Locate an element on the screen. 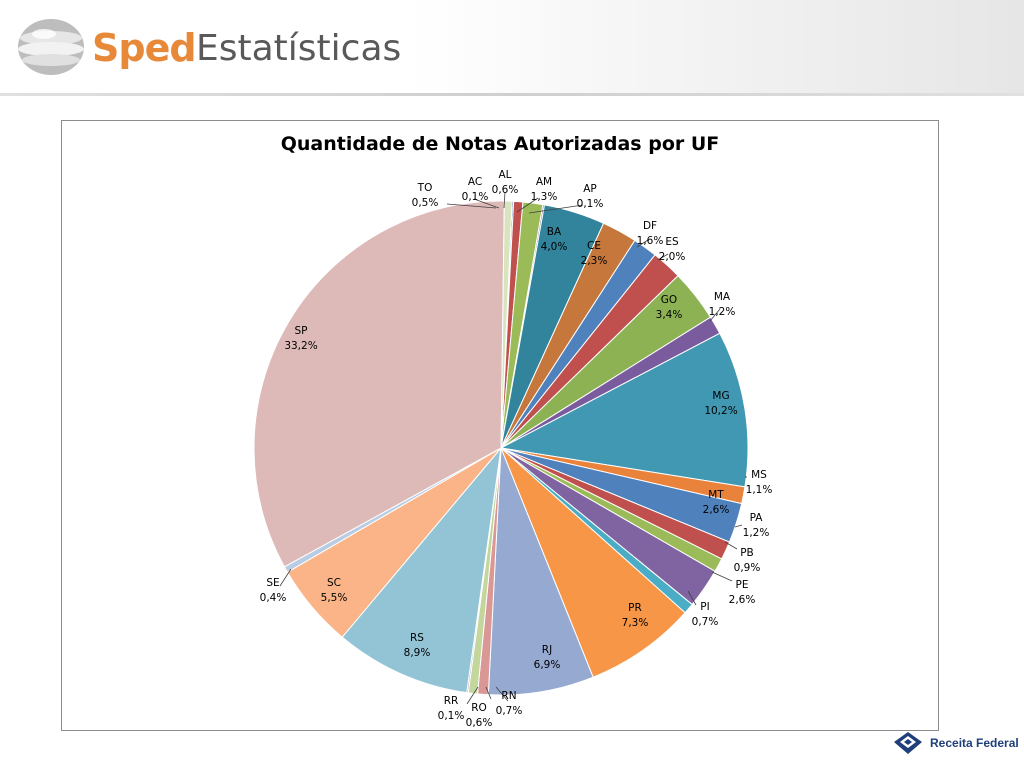 This screenshot has height=768, width=1024. slice-label-am: AM 1,3% is located at coordinates (544, 189).